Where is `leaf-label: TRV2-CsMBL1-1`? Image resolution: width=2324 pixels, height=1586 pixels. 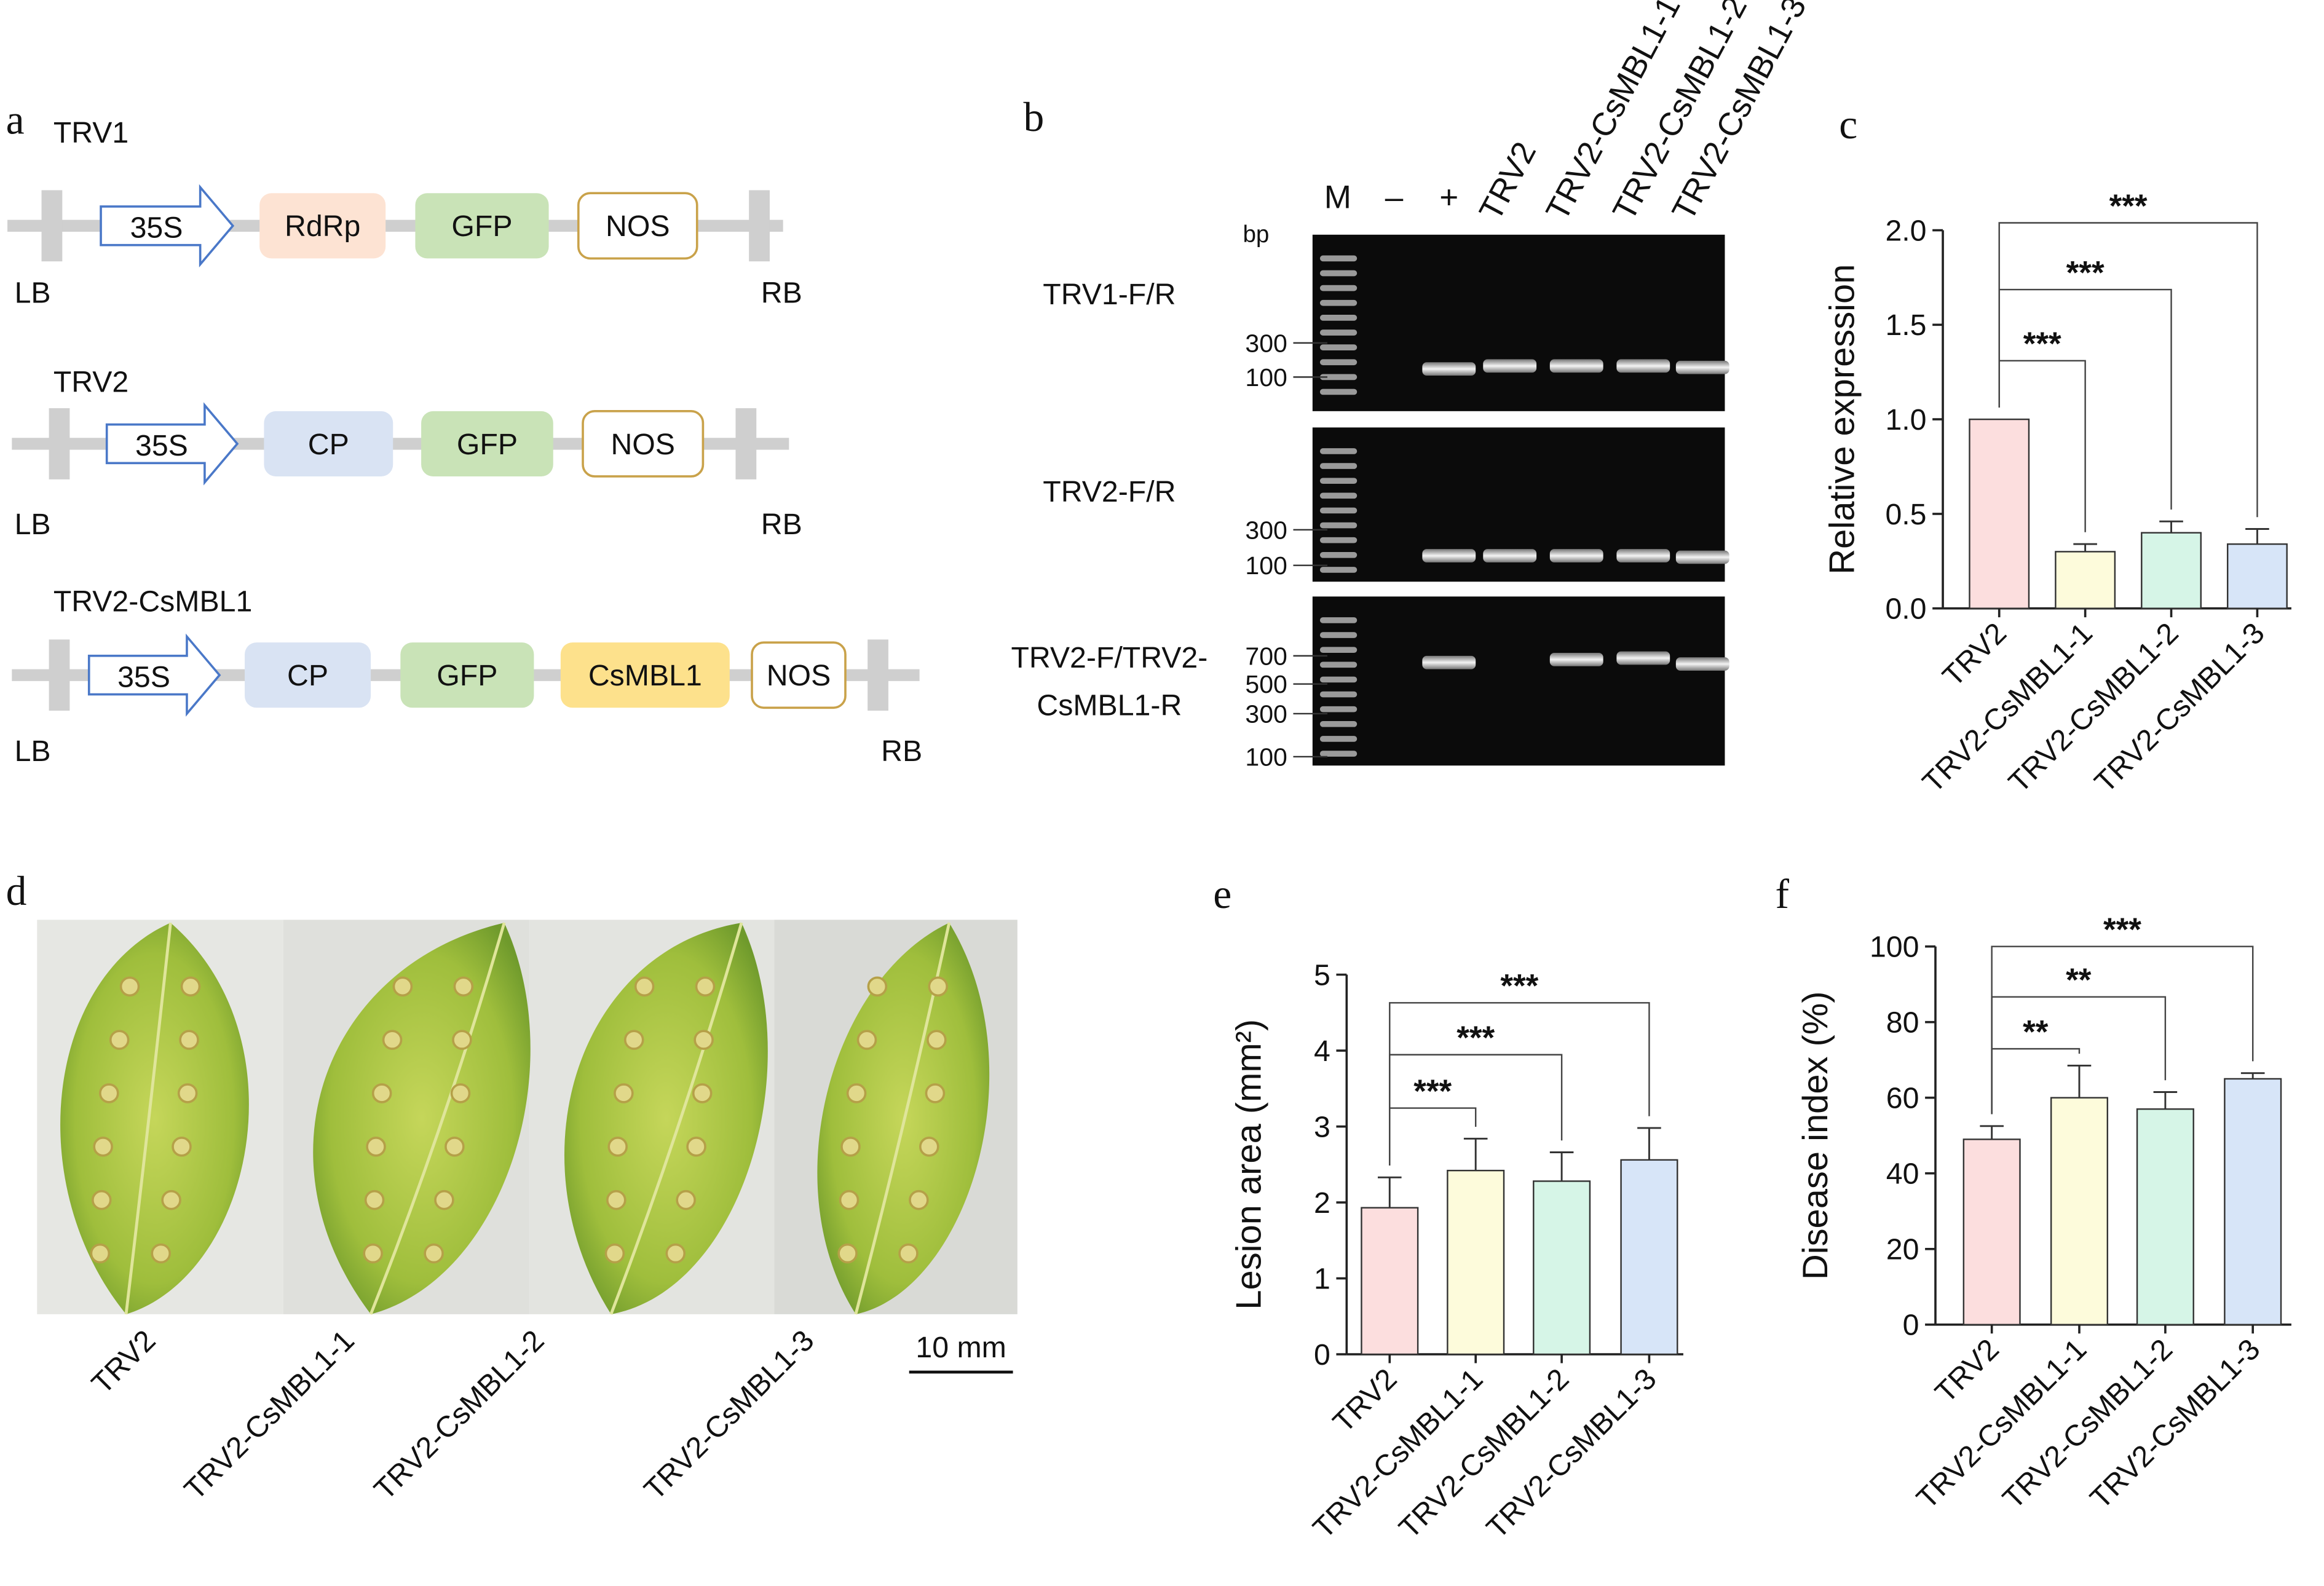
leaf-label: TRV2-CsMBL1-1 is located at coordinates (269, 1415).